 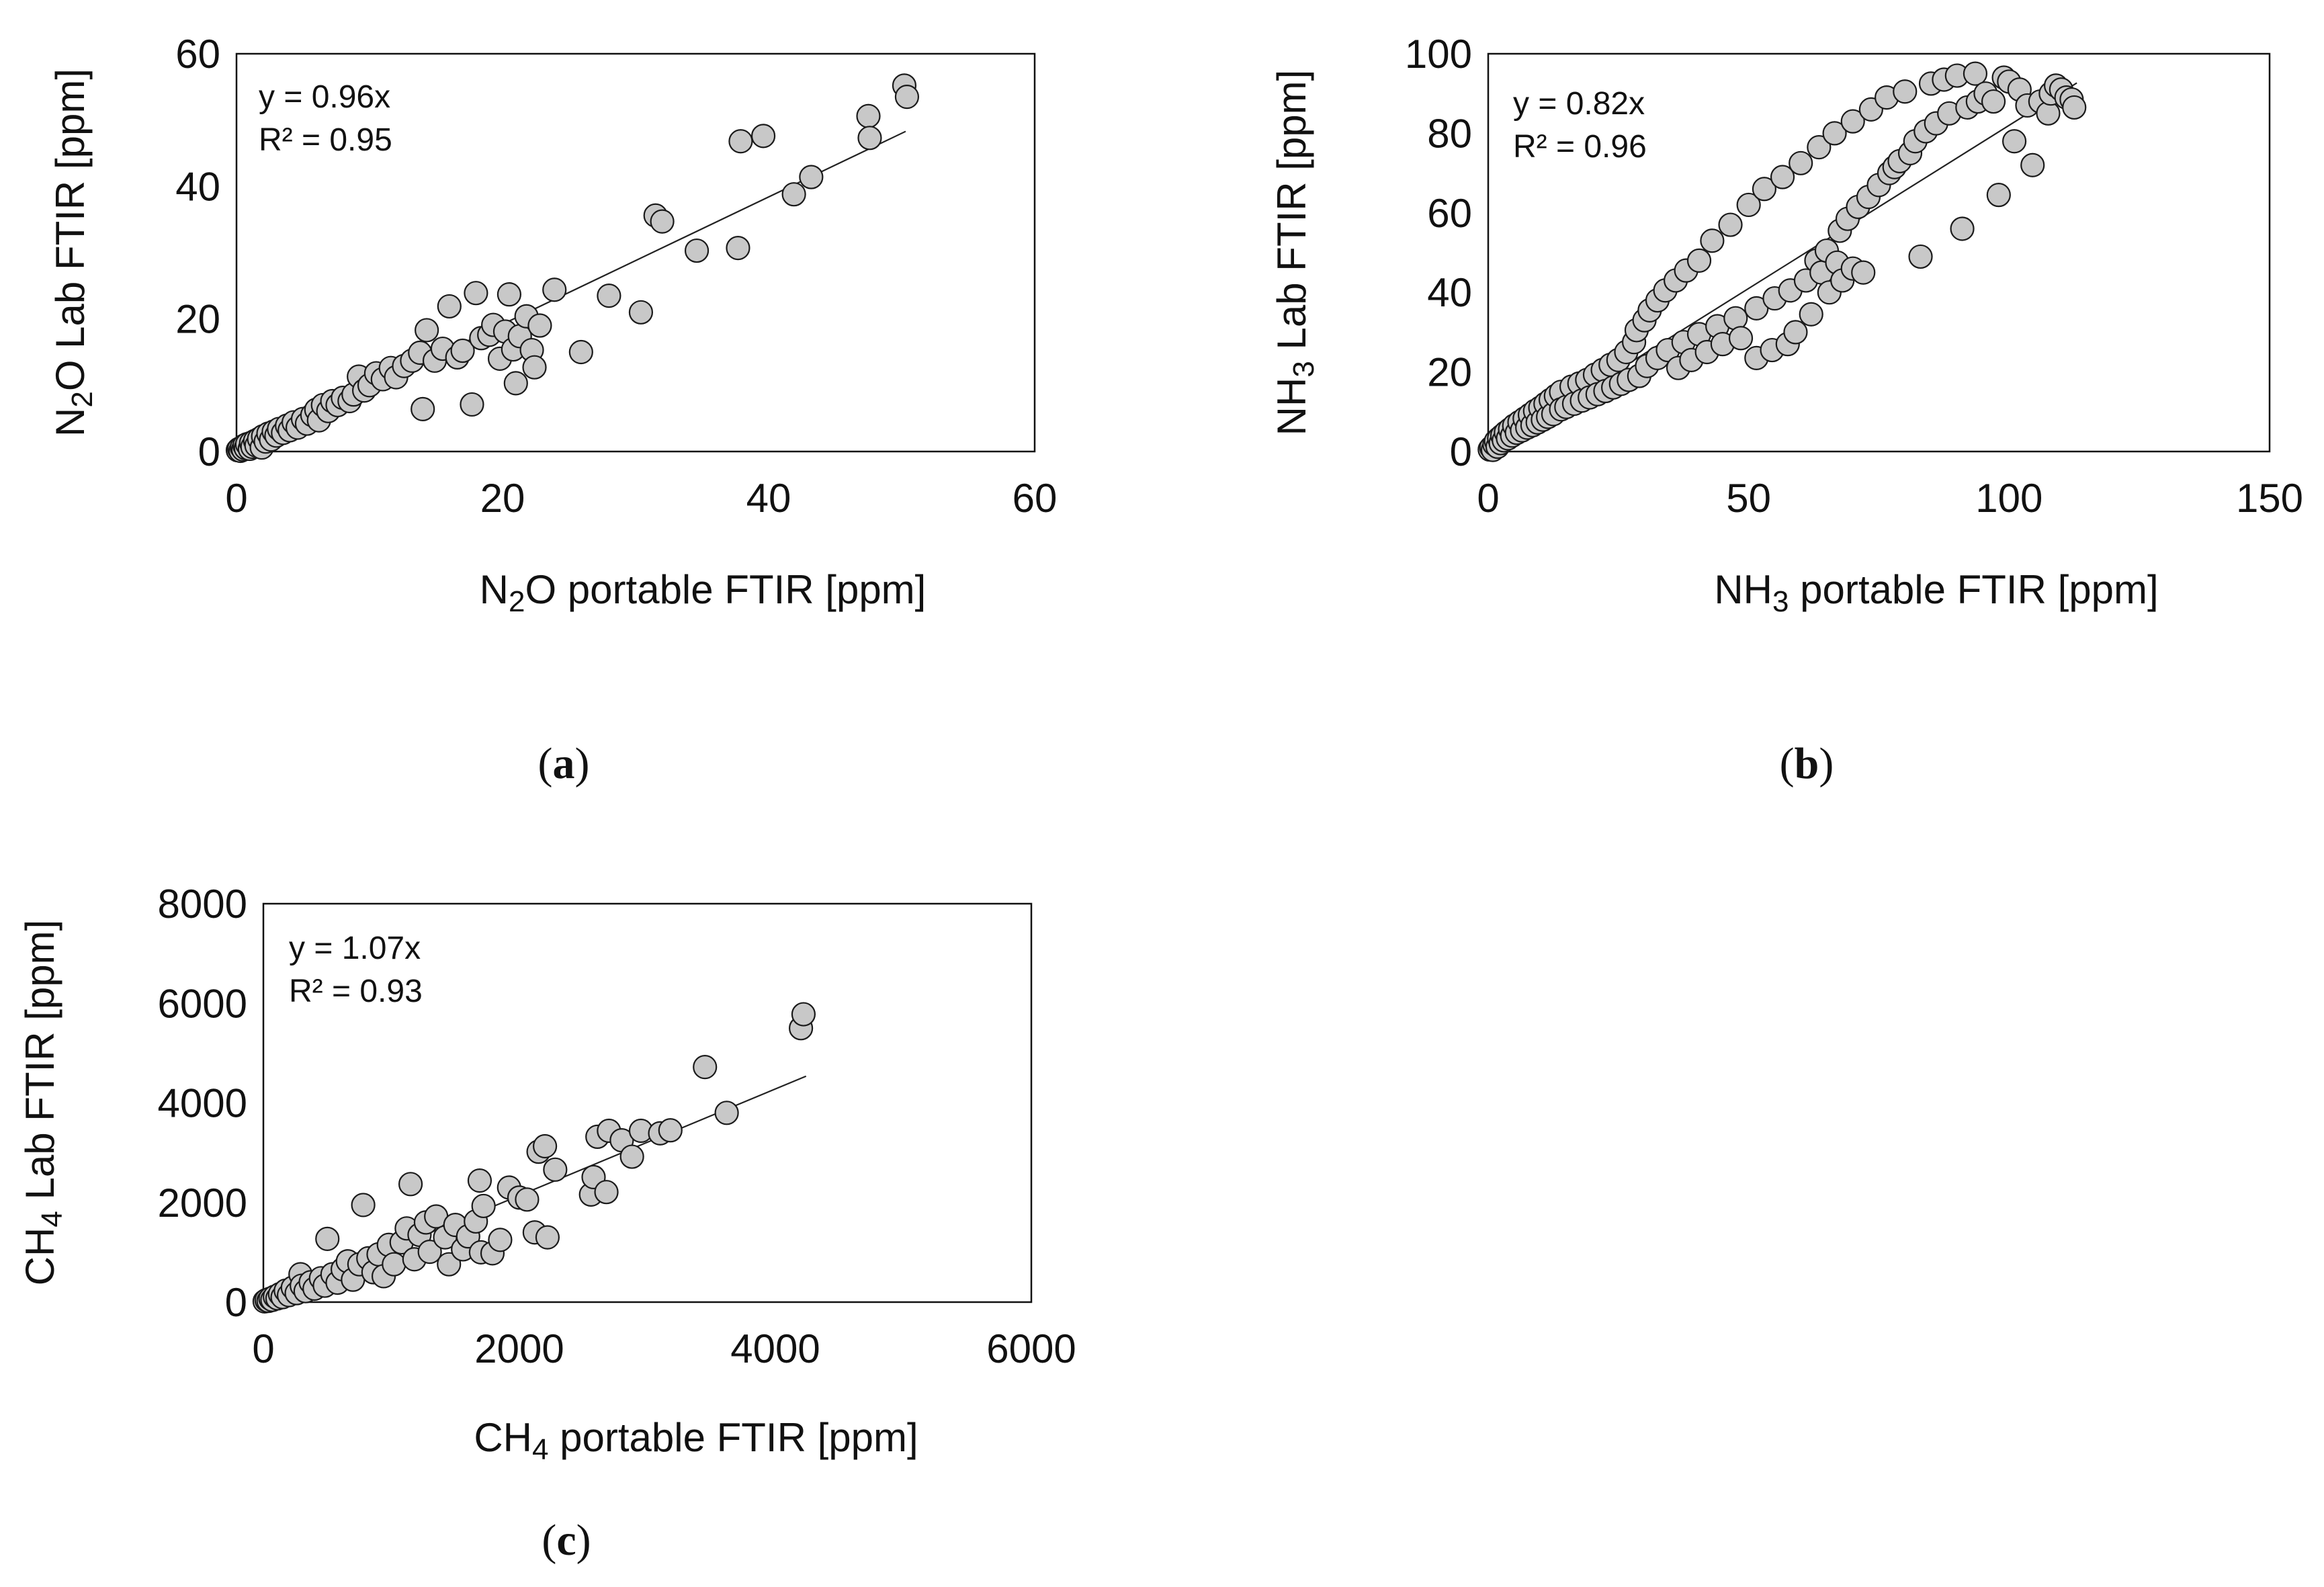 What do you see at coordinates (202, 1103) in the screenshot?
I see `y-tick-labels-c: 0 2000 4000 6000 8000` at bounding box center [202, 1103].